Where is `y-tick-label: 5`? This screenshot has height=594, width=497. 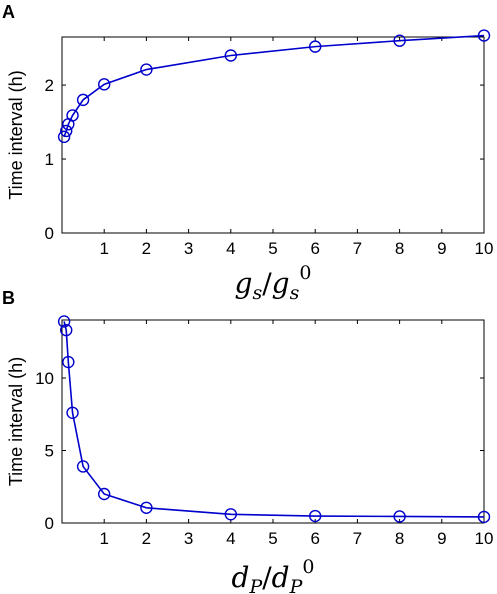 y-tick-label: 5 is located at coordinates (49, 451).